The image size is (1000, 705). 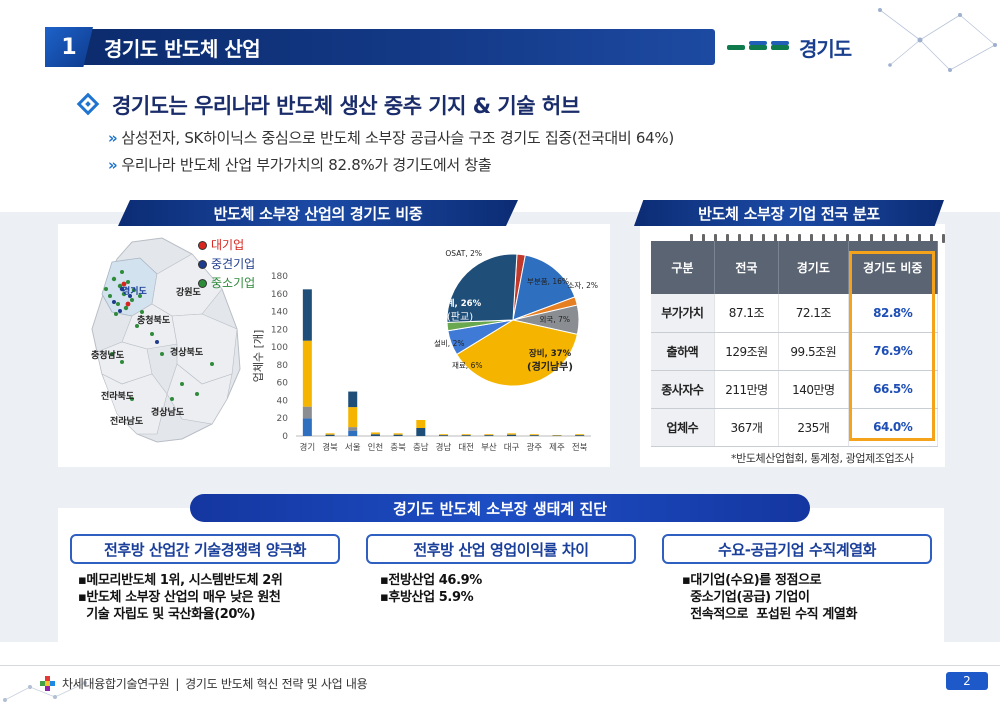 What do you see at coordinates (113, 138) in the screenshot?
I see `double-chevron-icon: »` at bounding box center [113, 138].